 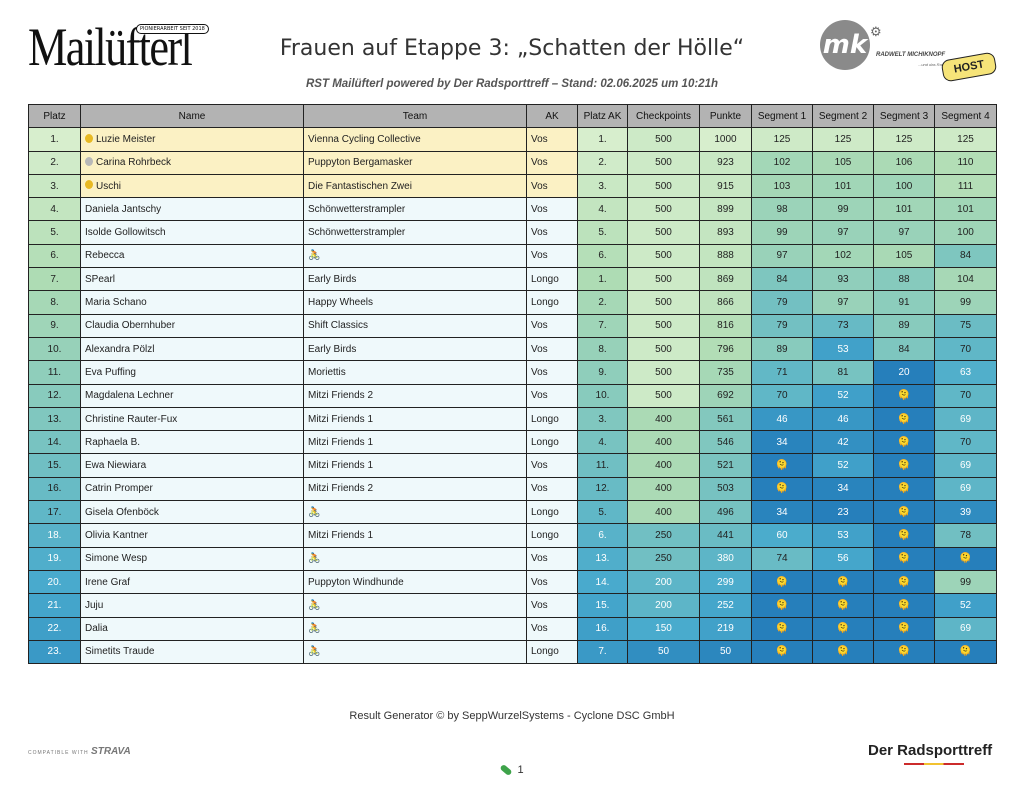 I want to click on strava-brand: STRAVA, so click(x=111, y=751).